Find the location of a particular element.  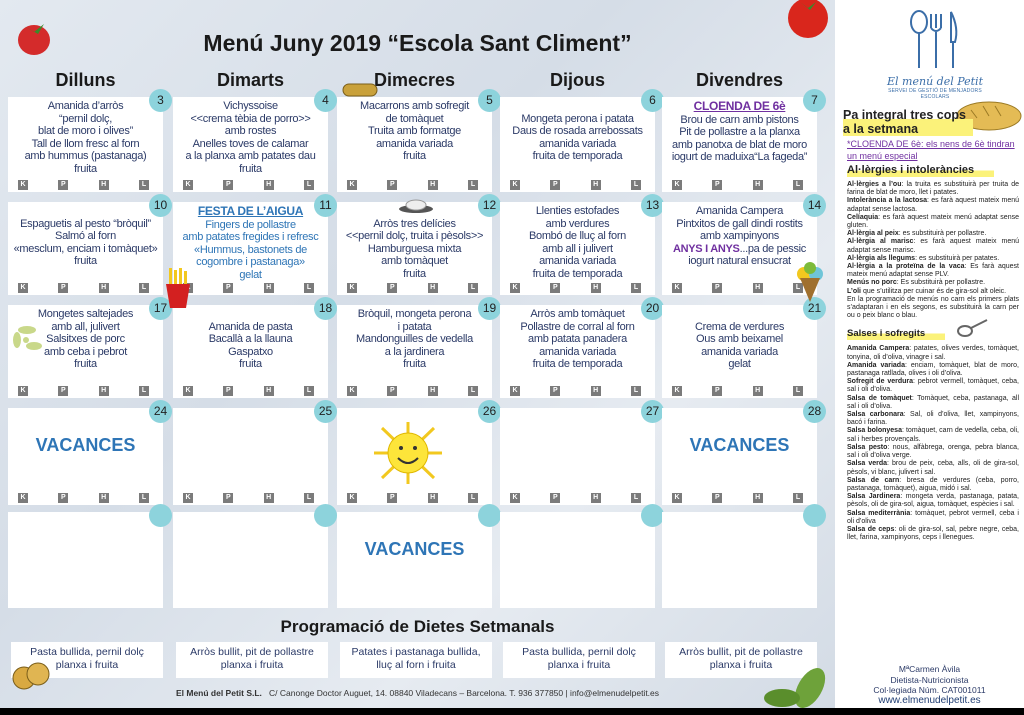

menu-text: amb patates fregides i refresc is located at coordinates (250, 237).